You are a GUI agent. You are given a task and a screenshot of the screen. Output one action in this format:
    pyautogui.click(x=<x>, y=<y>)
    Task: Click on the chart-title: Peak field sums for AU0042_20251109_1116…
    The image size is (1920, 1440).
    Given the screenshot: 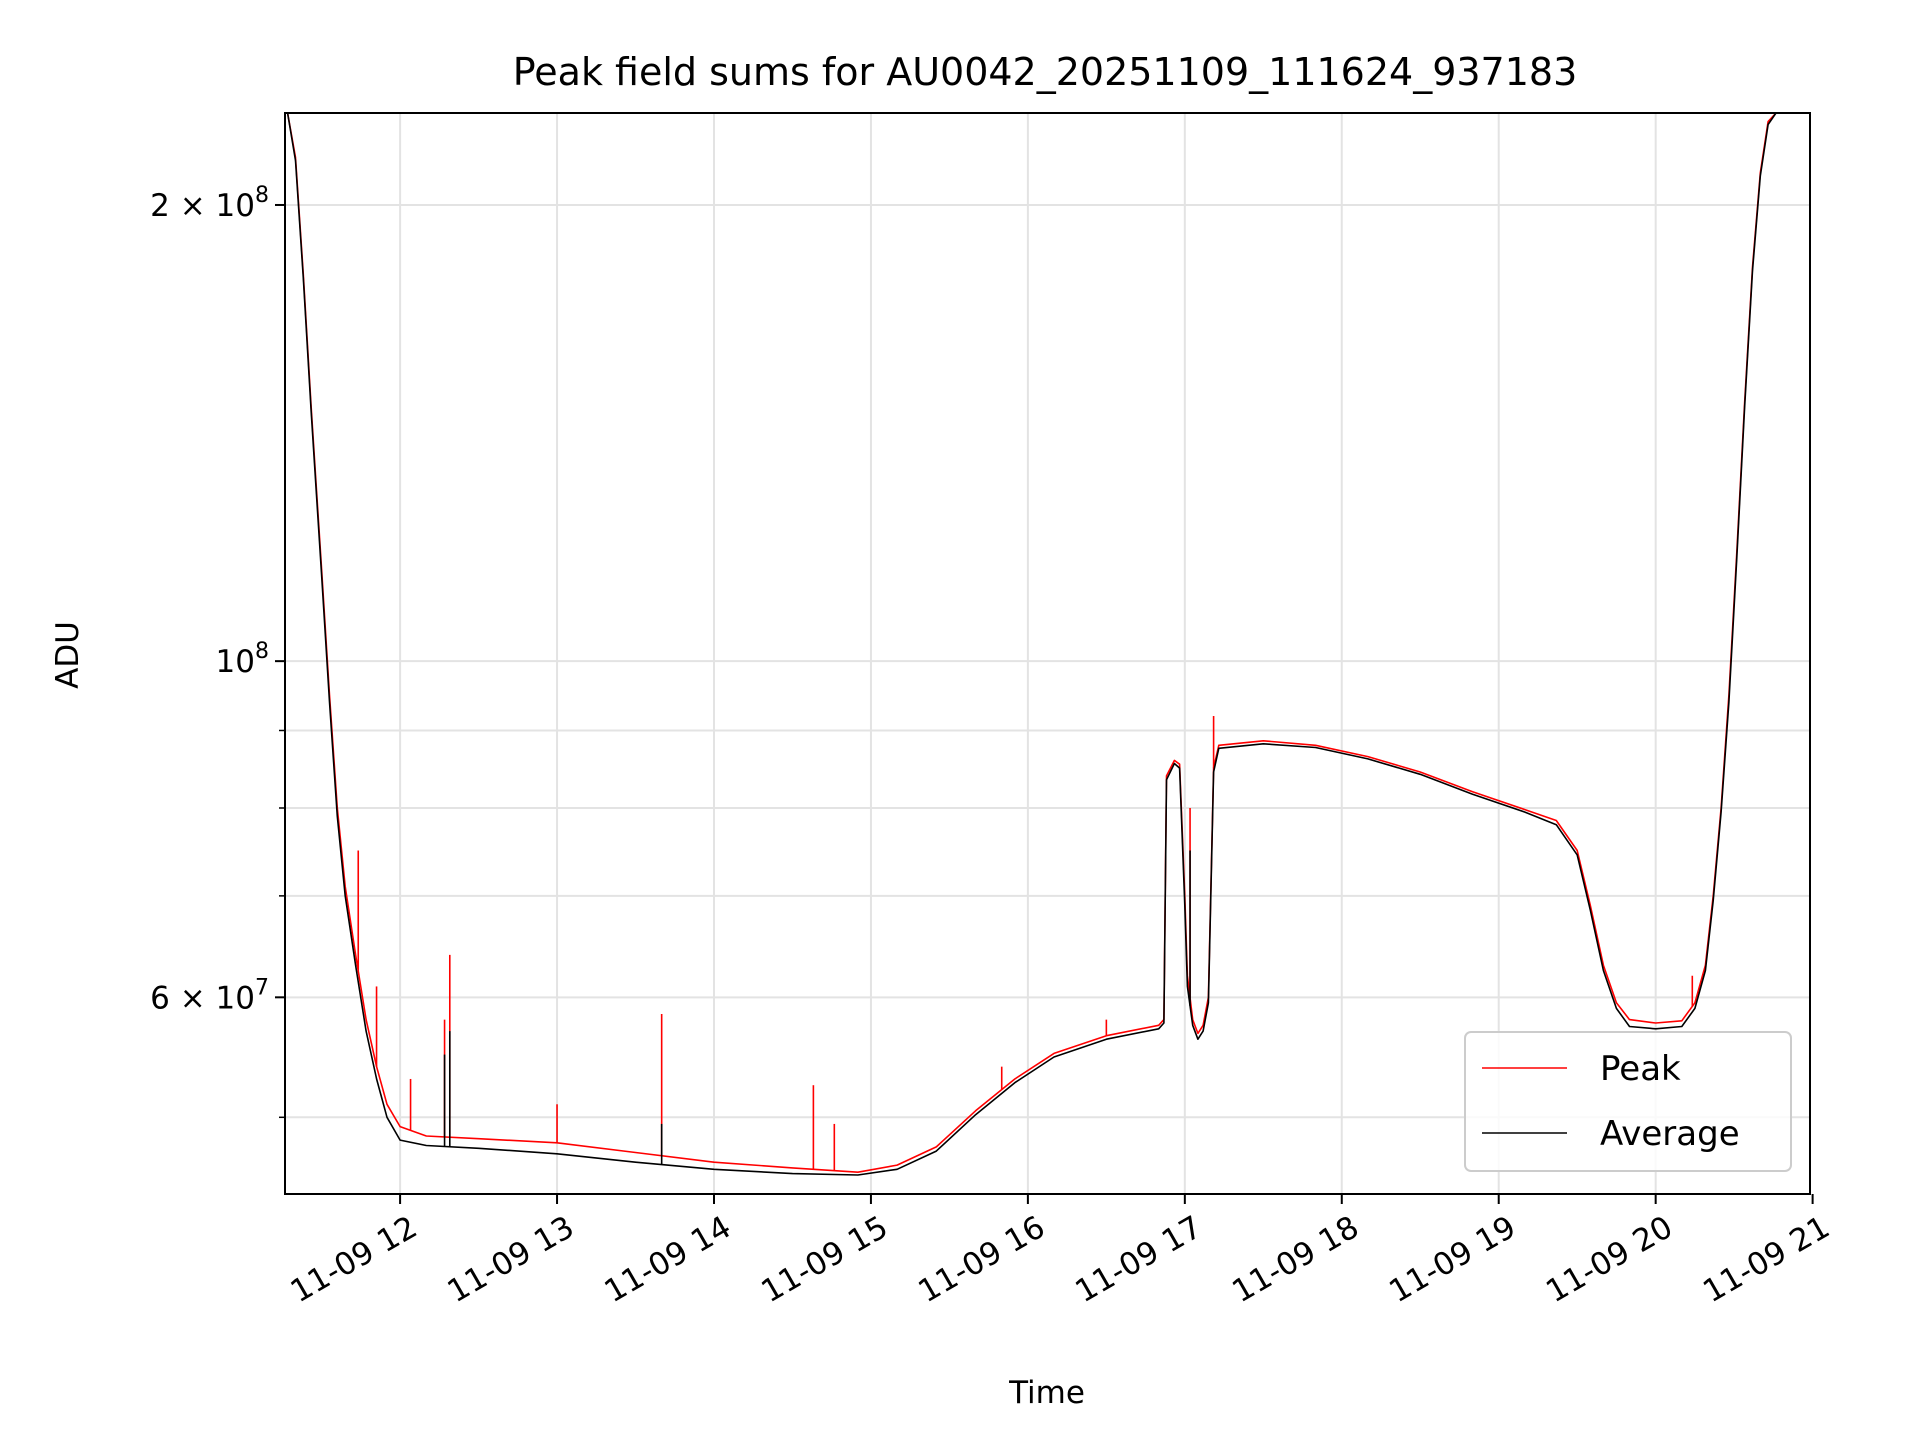 What is the action you would take?
    pyautogui.click(x=1045, y=72)
    